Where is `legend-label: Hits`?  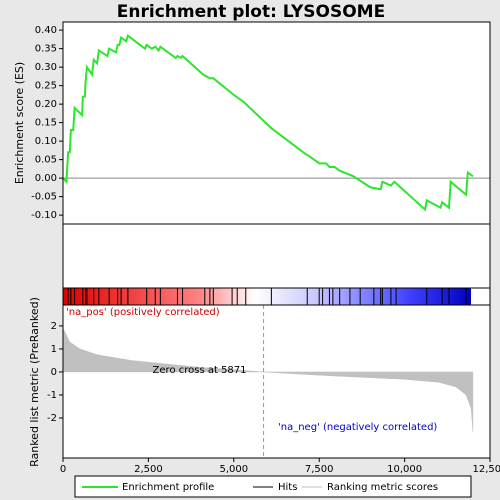
legend-label: Hits is located at coordinates (287, 487).